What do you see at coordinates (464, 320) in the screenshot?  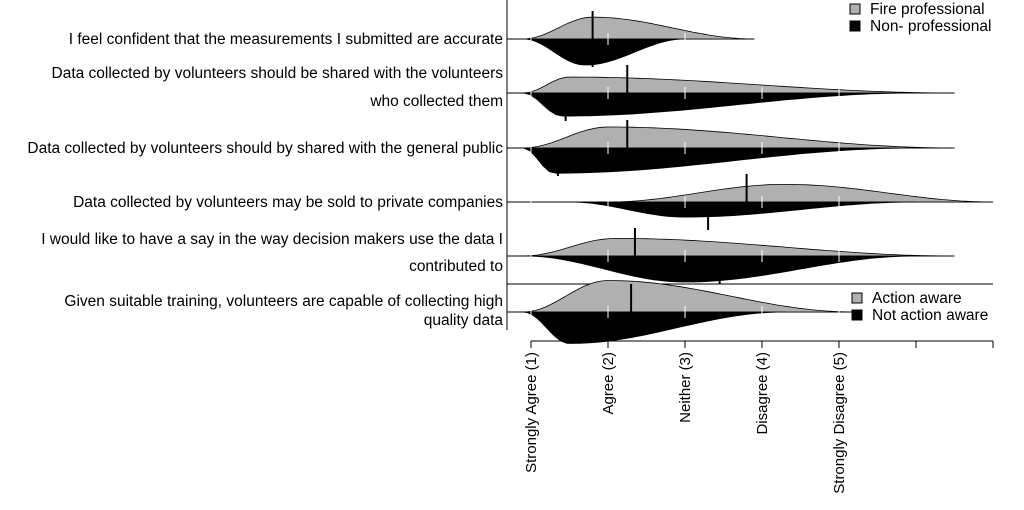 I see `question-label: quality data` at bounding box center [464, 320].